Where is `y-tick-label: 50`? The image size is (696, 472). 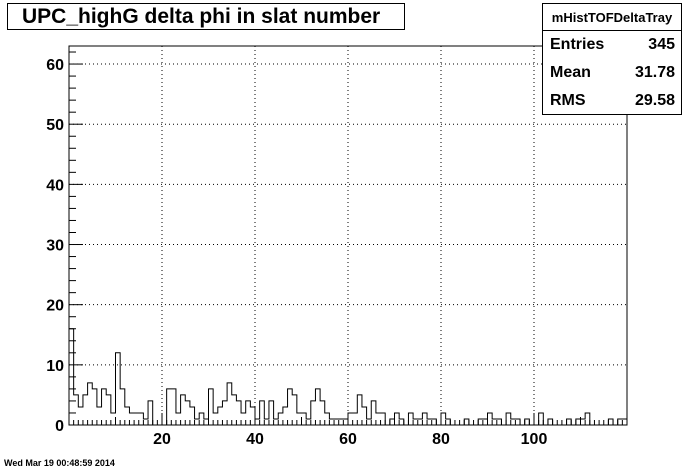 y-tick-label: 50 is located at coordinates (55, 125).